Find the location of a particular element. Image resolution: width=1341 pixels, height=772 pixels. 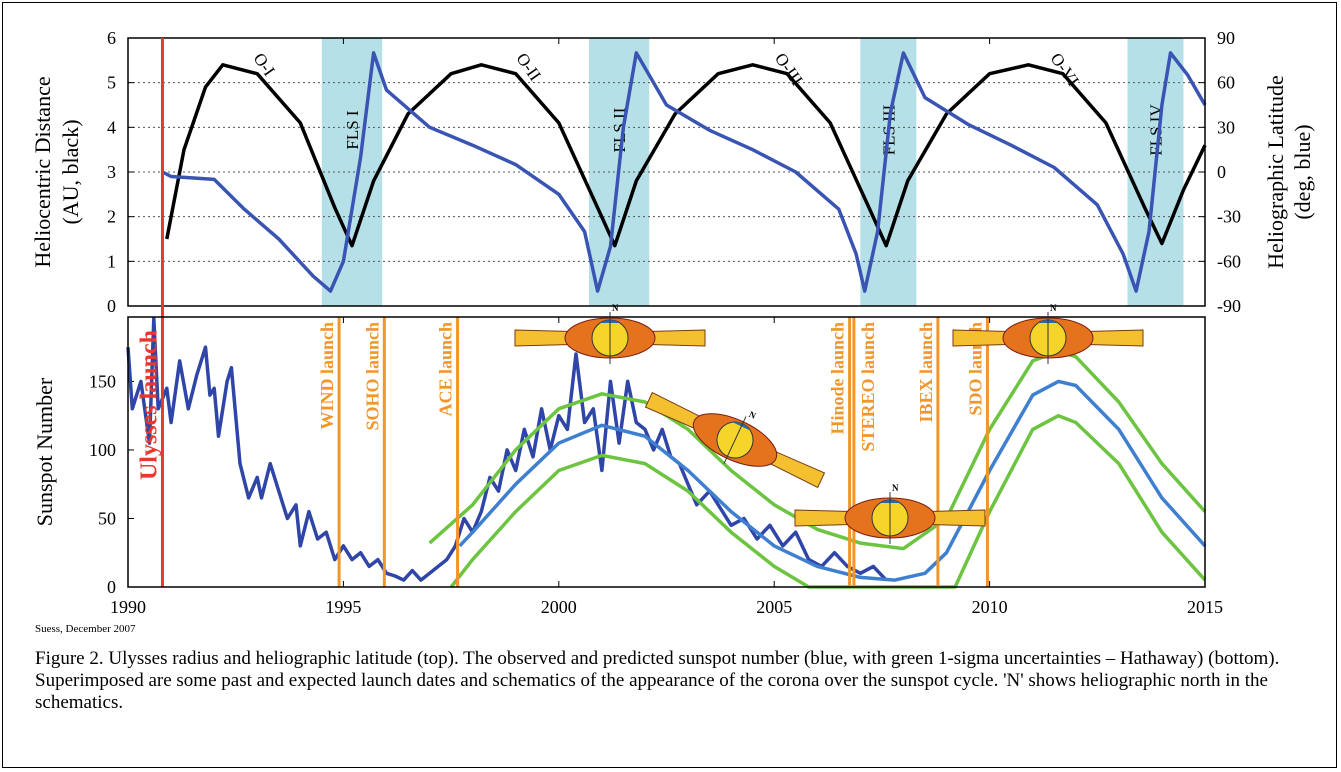

x-tick-label: 2015 is located at coordinates (1205, 607).